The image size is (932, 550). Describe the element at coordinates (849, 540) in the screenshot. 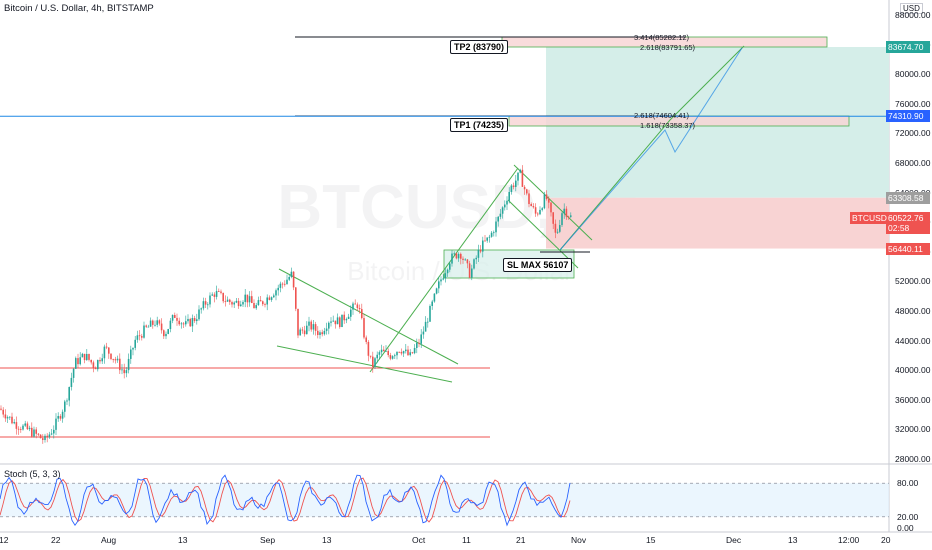

I see `time-tick-label: 12:00` at that location.